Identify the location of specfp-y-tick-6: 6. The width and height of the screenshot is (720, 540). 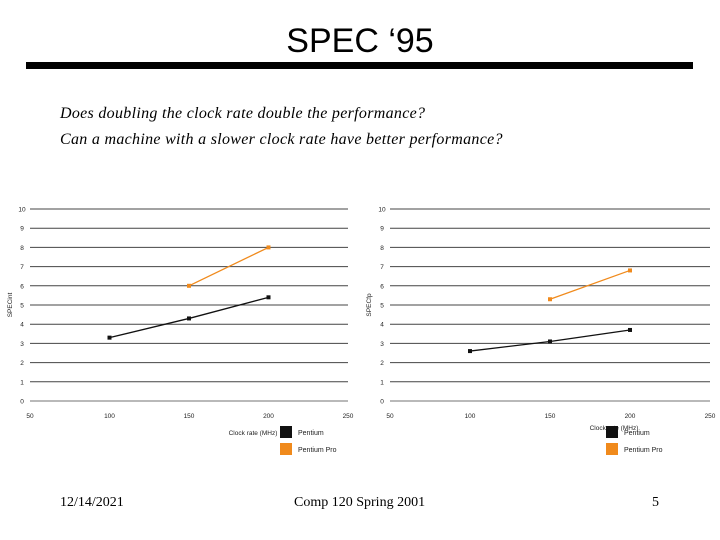
(382, 286).